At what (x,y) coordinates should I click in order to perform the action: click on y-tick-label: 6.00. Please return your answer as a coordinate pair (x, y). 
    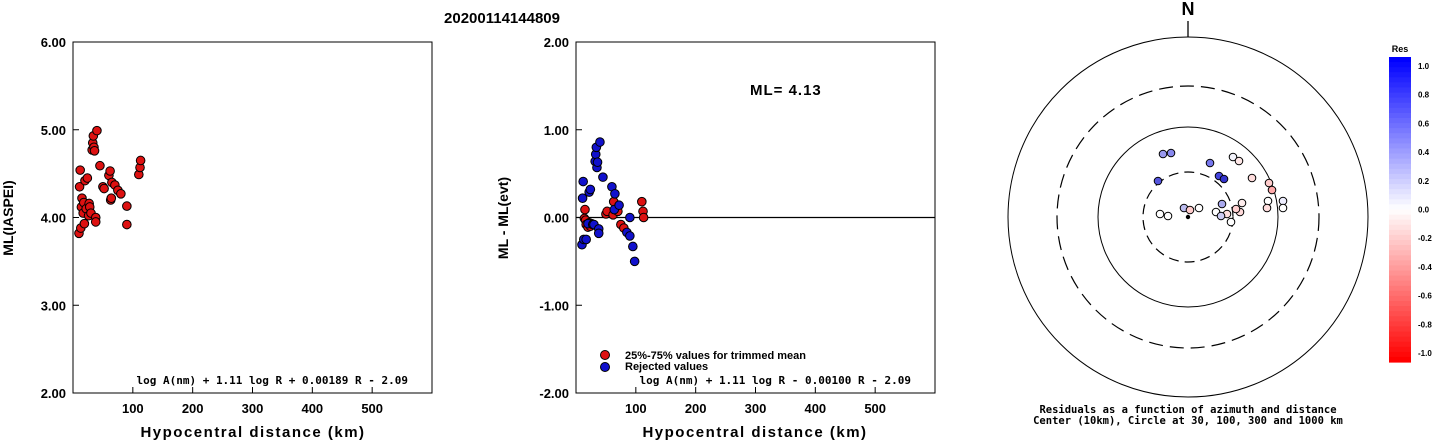
    Looking at the image, I should click on (53, 42).